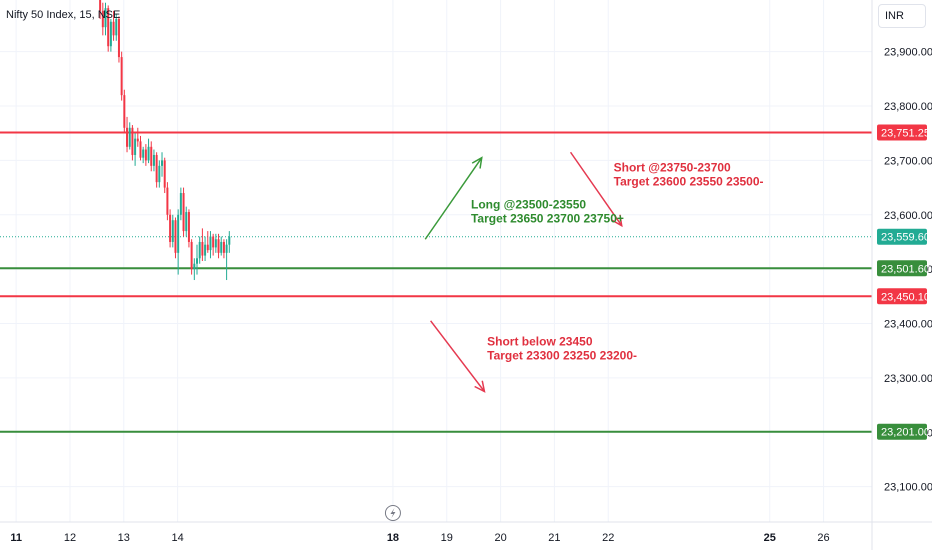  What do you see at coordinates (393, 513) in the screenshot?
I see `lightning-icon-glyph` at bounding box center [393, 513].